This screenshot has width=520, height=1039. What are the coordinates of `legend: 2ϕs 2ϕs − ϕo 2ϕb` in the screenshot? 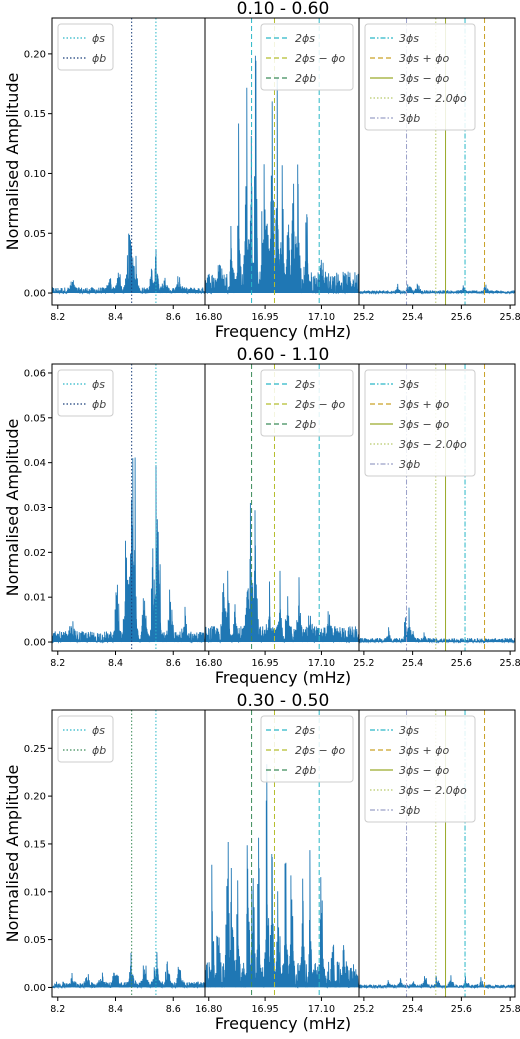 It's located at (307, 403).